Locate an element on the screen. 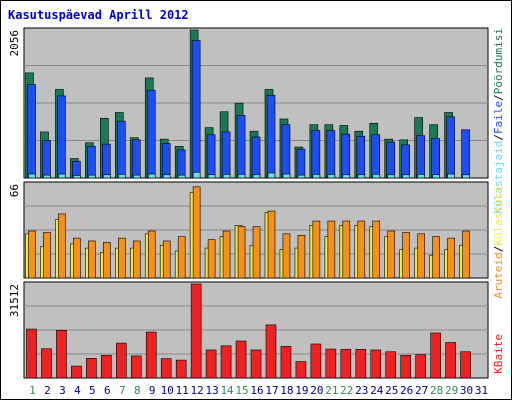  legend-item: Faile is located at coordinates (498, 117).